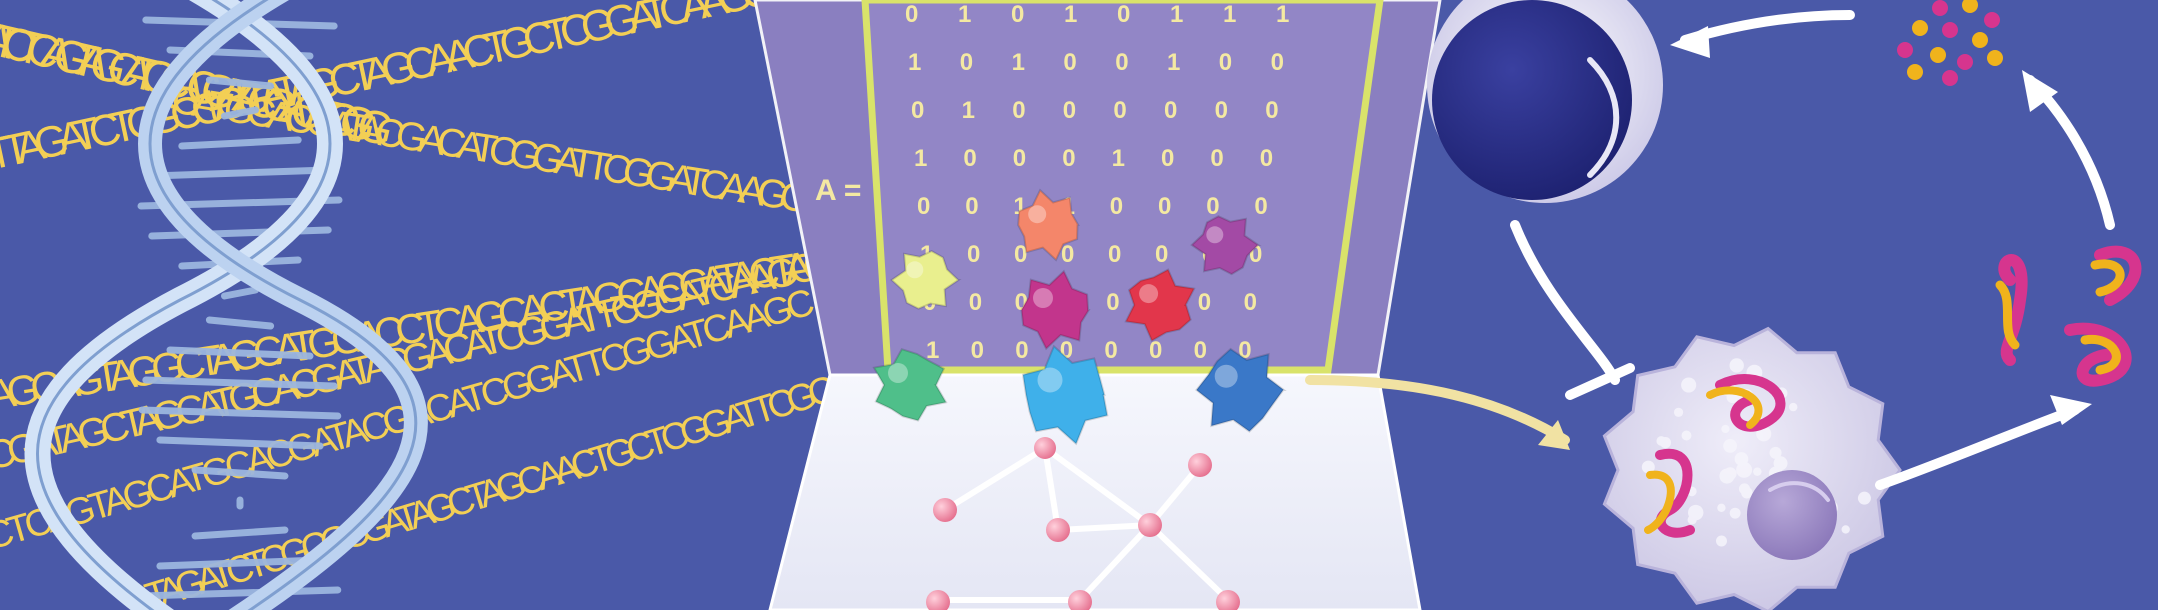 Image resolution: width=2158 pixels, height=610 pixels. Describe the element at coordinates (1545, 101) in the screenshot. I see `immune-cell-icon` at that location.